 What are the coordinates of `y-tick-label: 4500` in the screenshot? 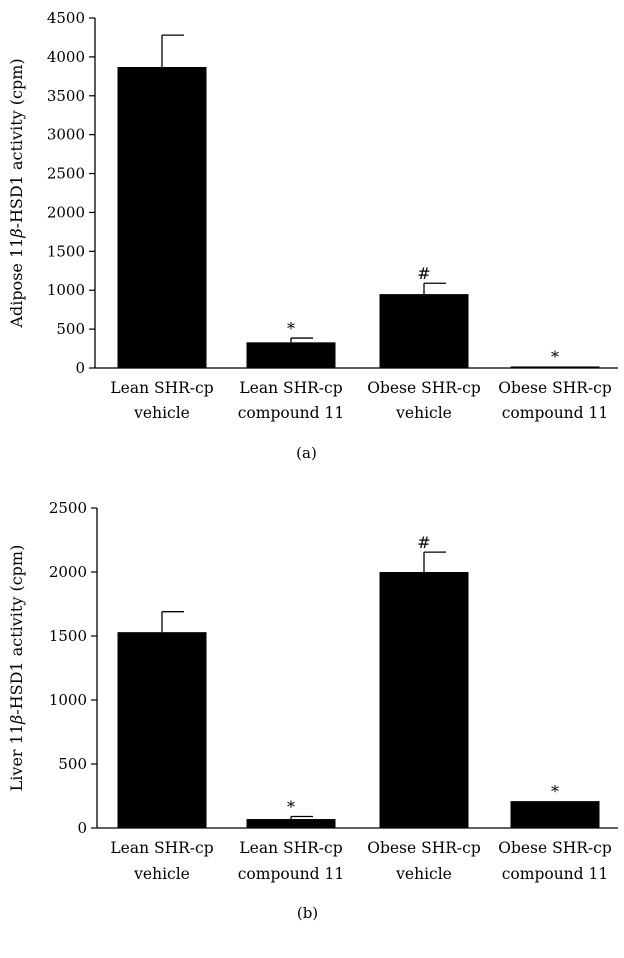 It's located at (66, 18).